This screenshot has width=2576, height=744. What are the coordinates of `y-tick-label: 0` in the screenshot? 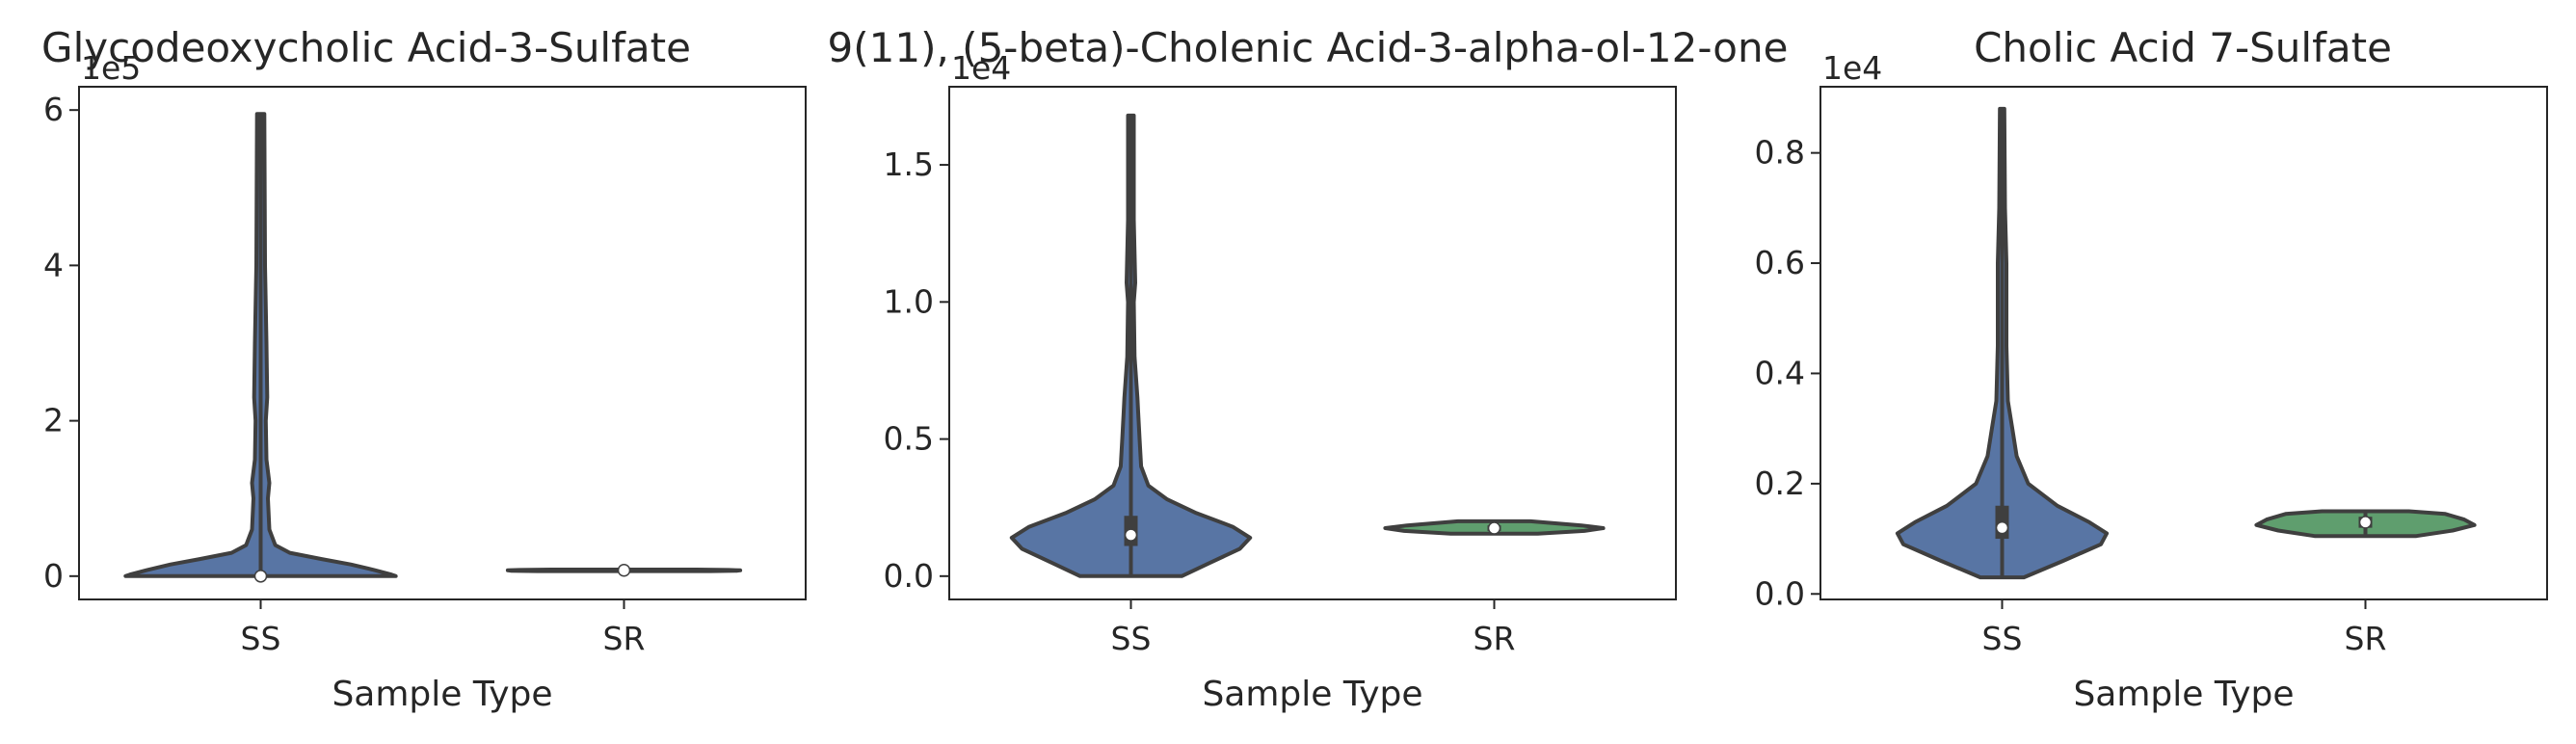 It's located at (53, 576).